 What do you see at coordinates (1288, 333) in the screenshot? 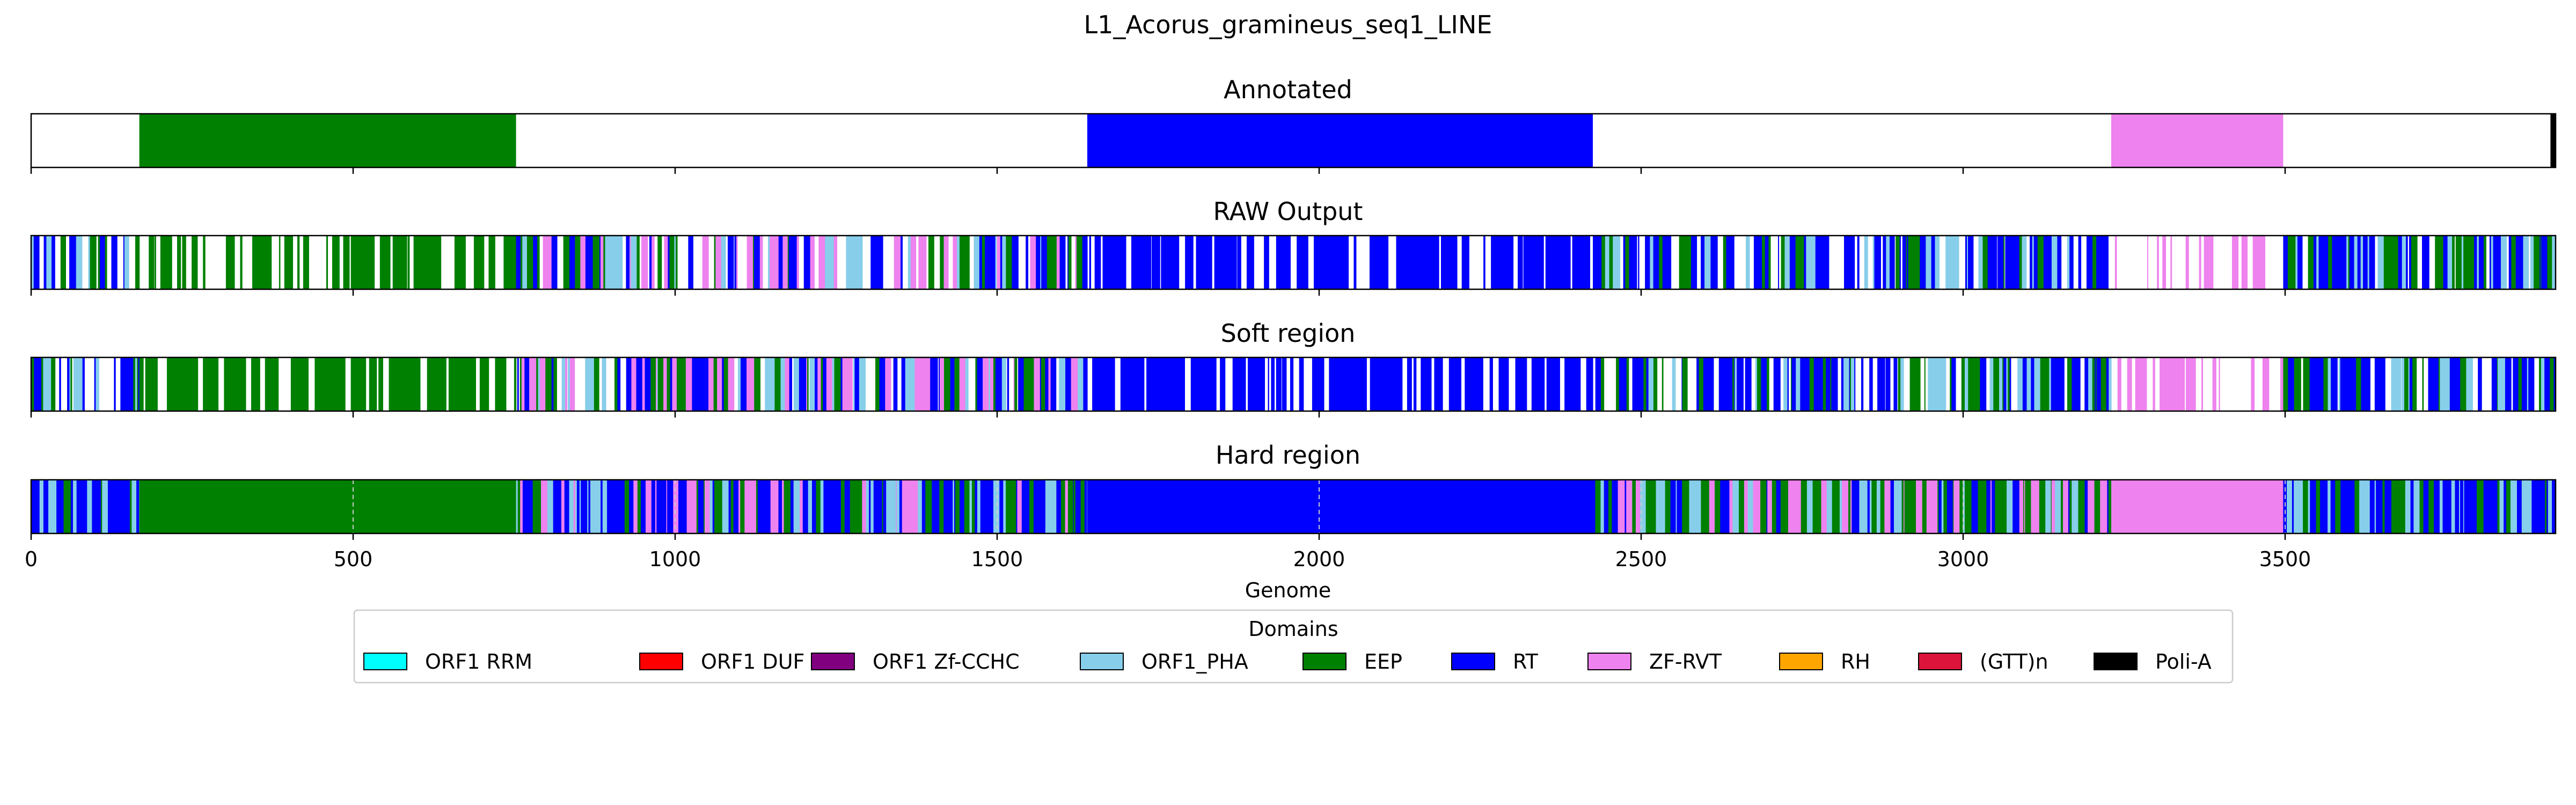
I see `panel-title-soft-region: Soft region` at bounding box center [1288, 333].